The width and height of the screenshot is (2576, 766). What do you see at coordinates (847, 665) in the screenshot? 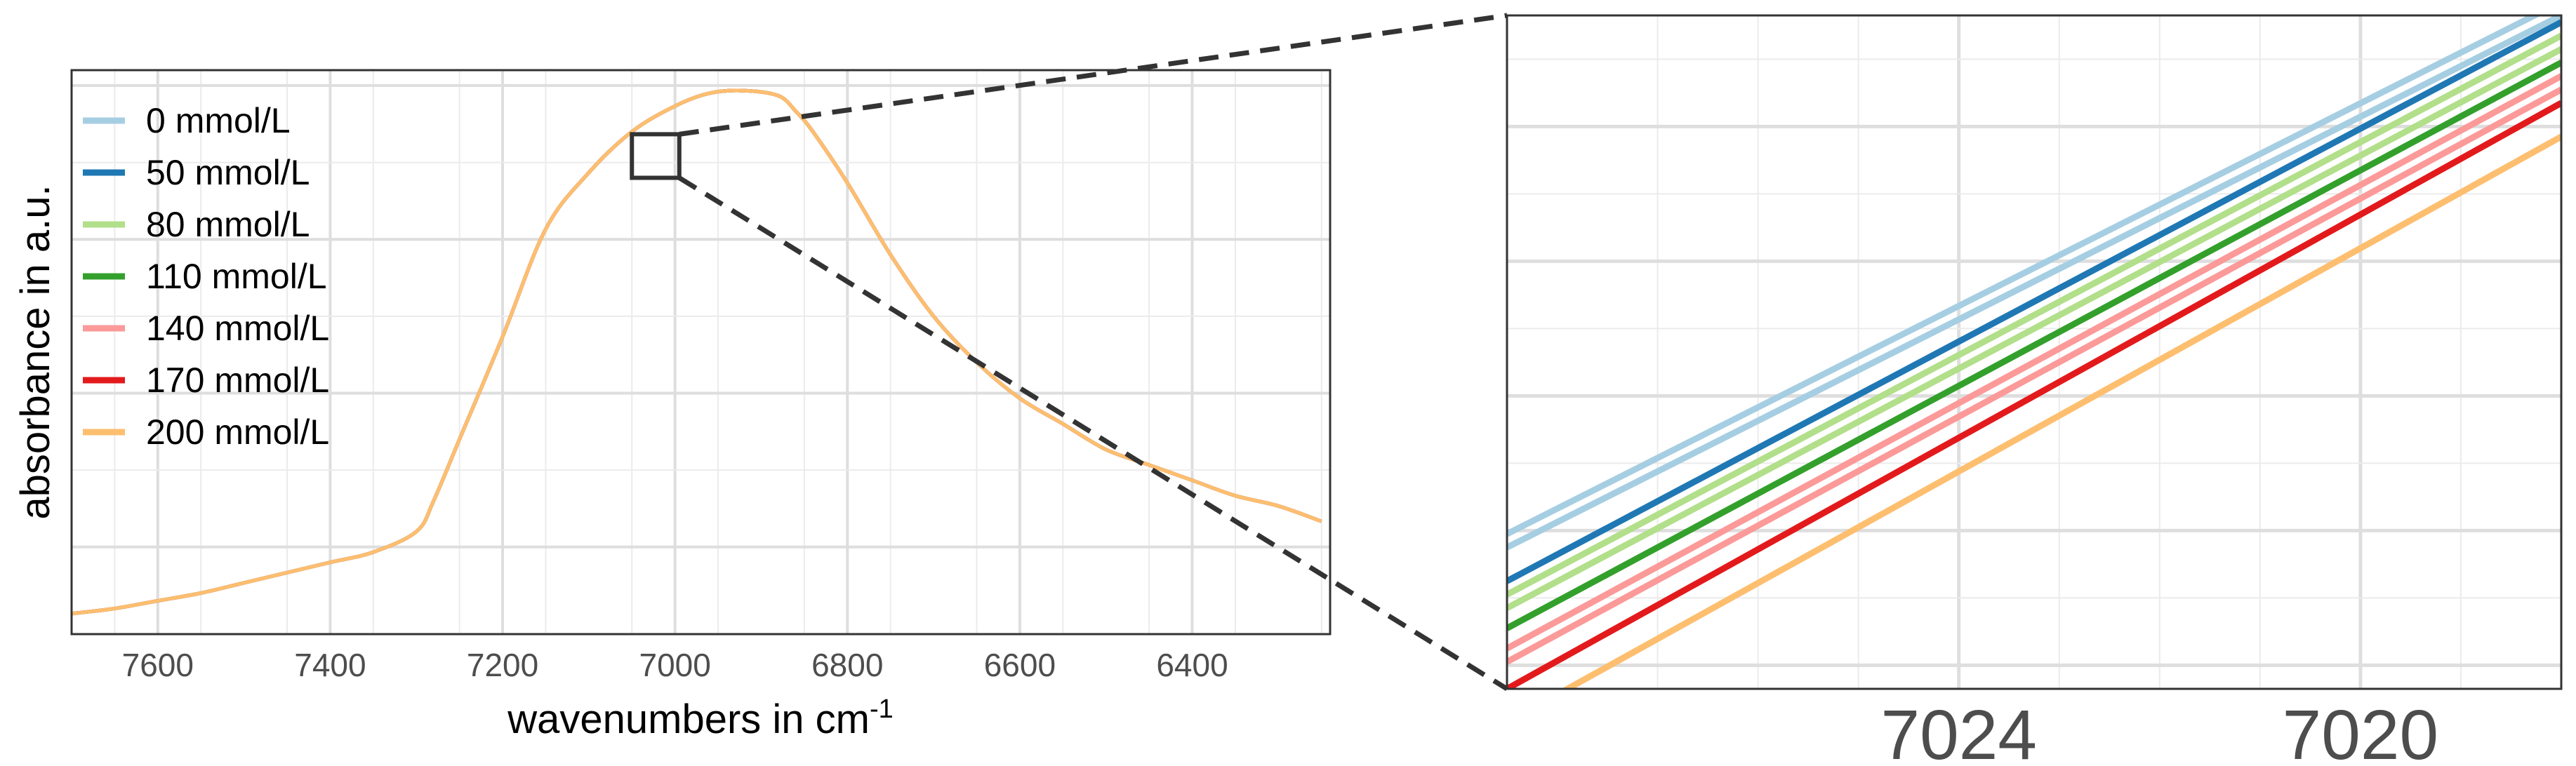
I see `main-x-tick-label: 6800` at bounding box center [847, 665].